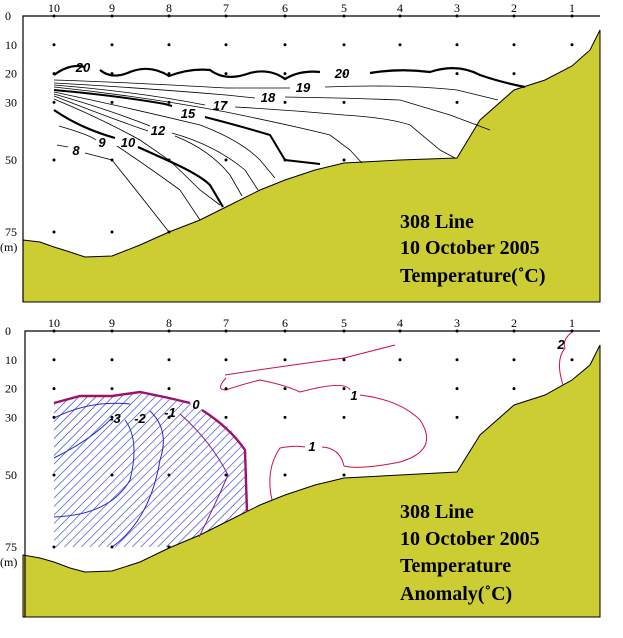 This screenshot has height=638, width=623. I want to click on panel-title-line: 308 Line, so click(437, 512).